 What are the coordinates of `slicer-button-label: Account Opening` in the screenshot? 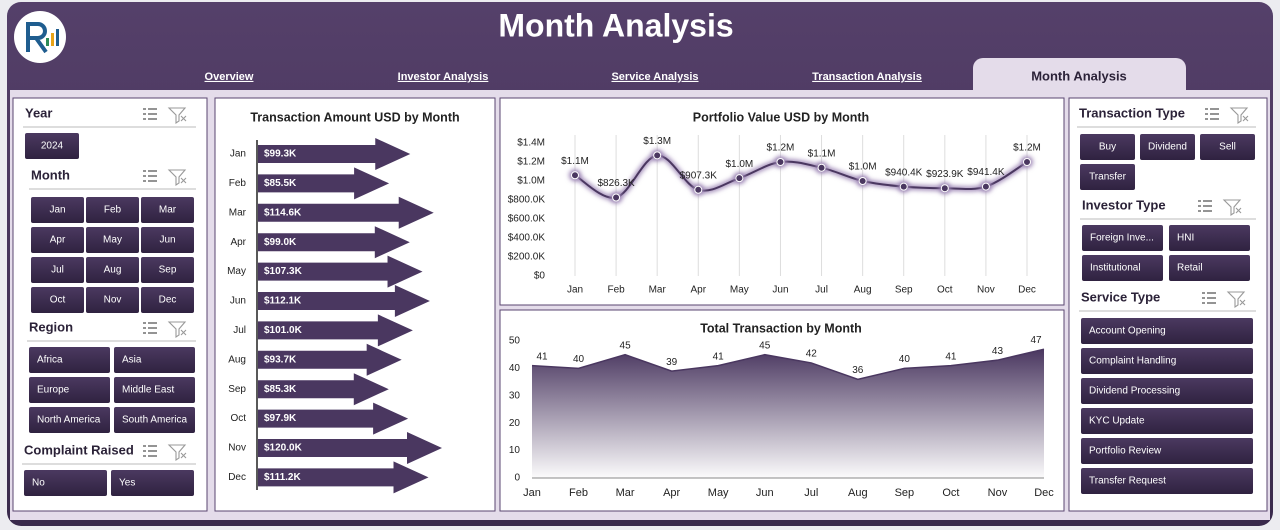 It's located at (1127, 331).